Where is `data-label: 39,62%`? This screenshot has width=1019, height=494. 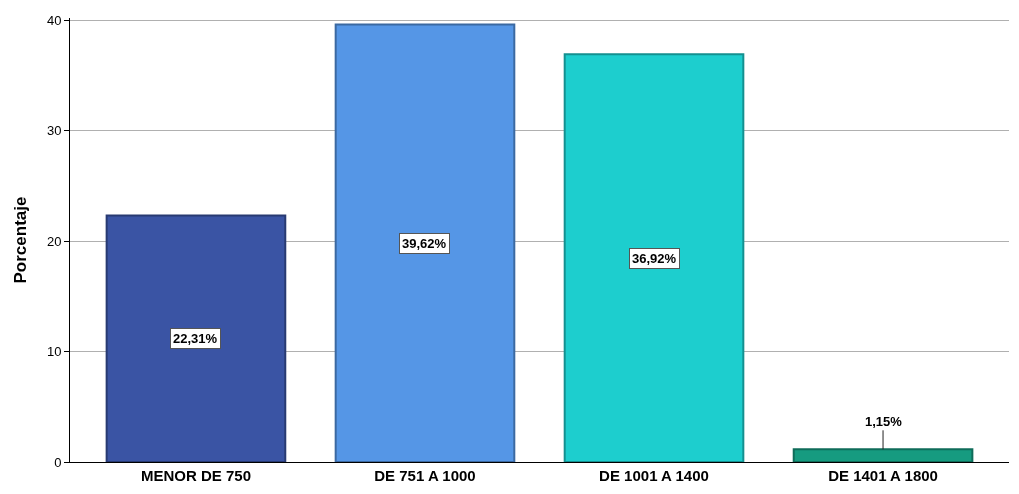 data-label: 39,62% is located at coordinates (424, 243).